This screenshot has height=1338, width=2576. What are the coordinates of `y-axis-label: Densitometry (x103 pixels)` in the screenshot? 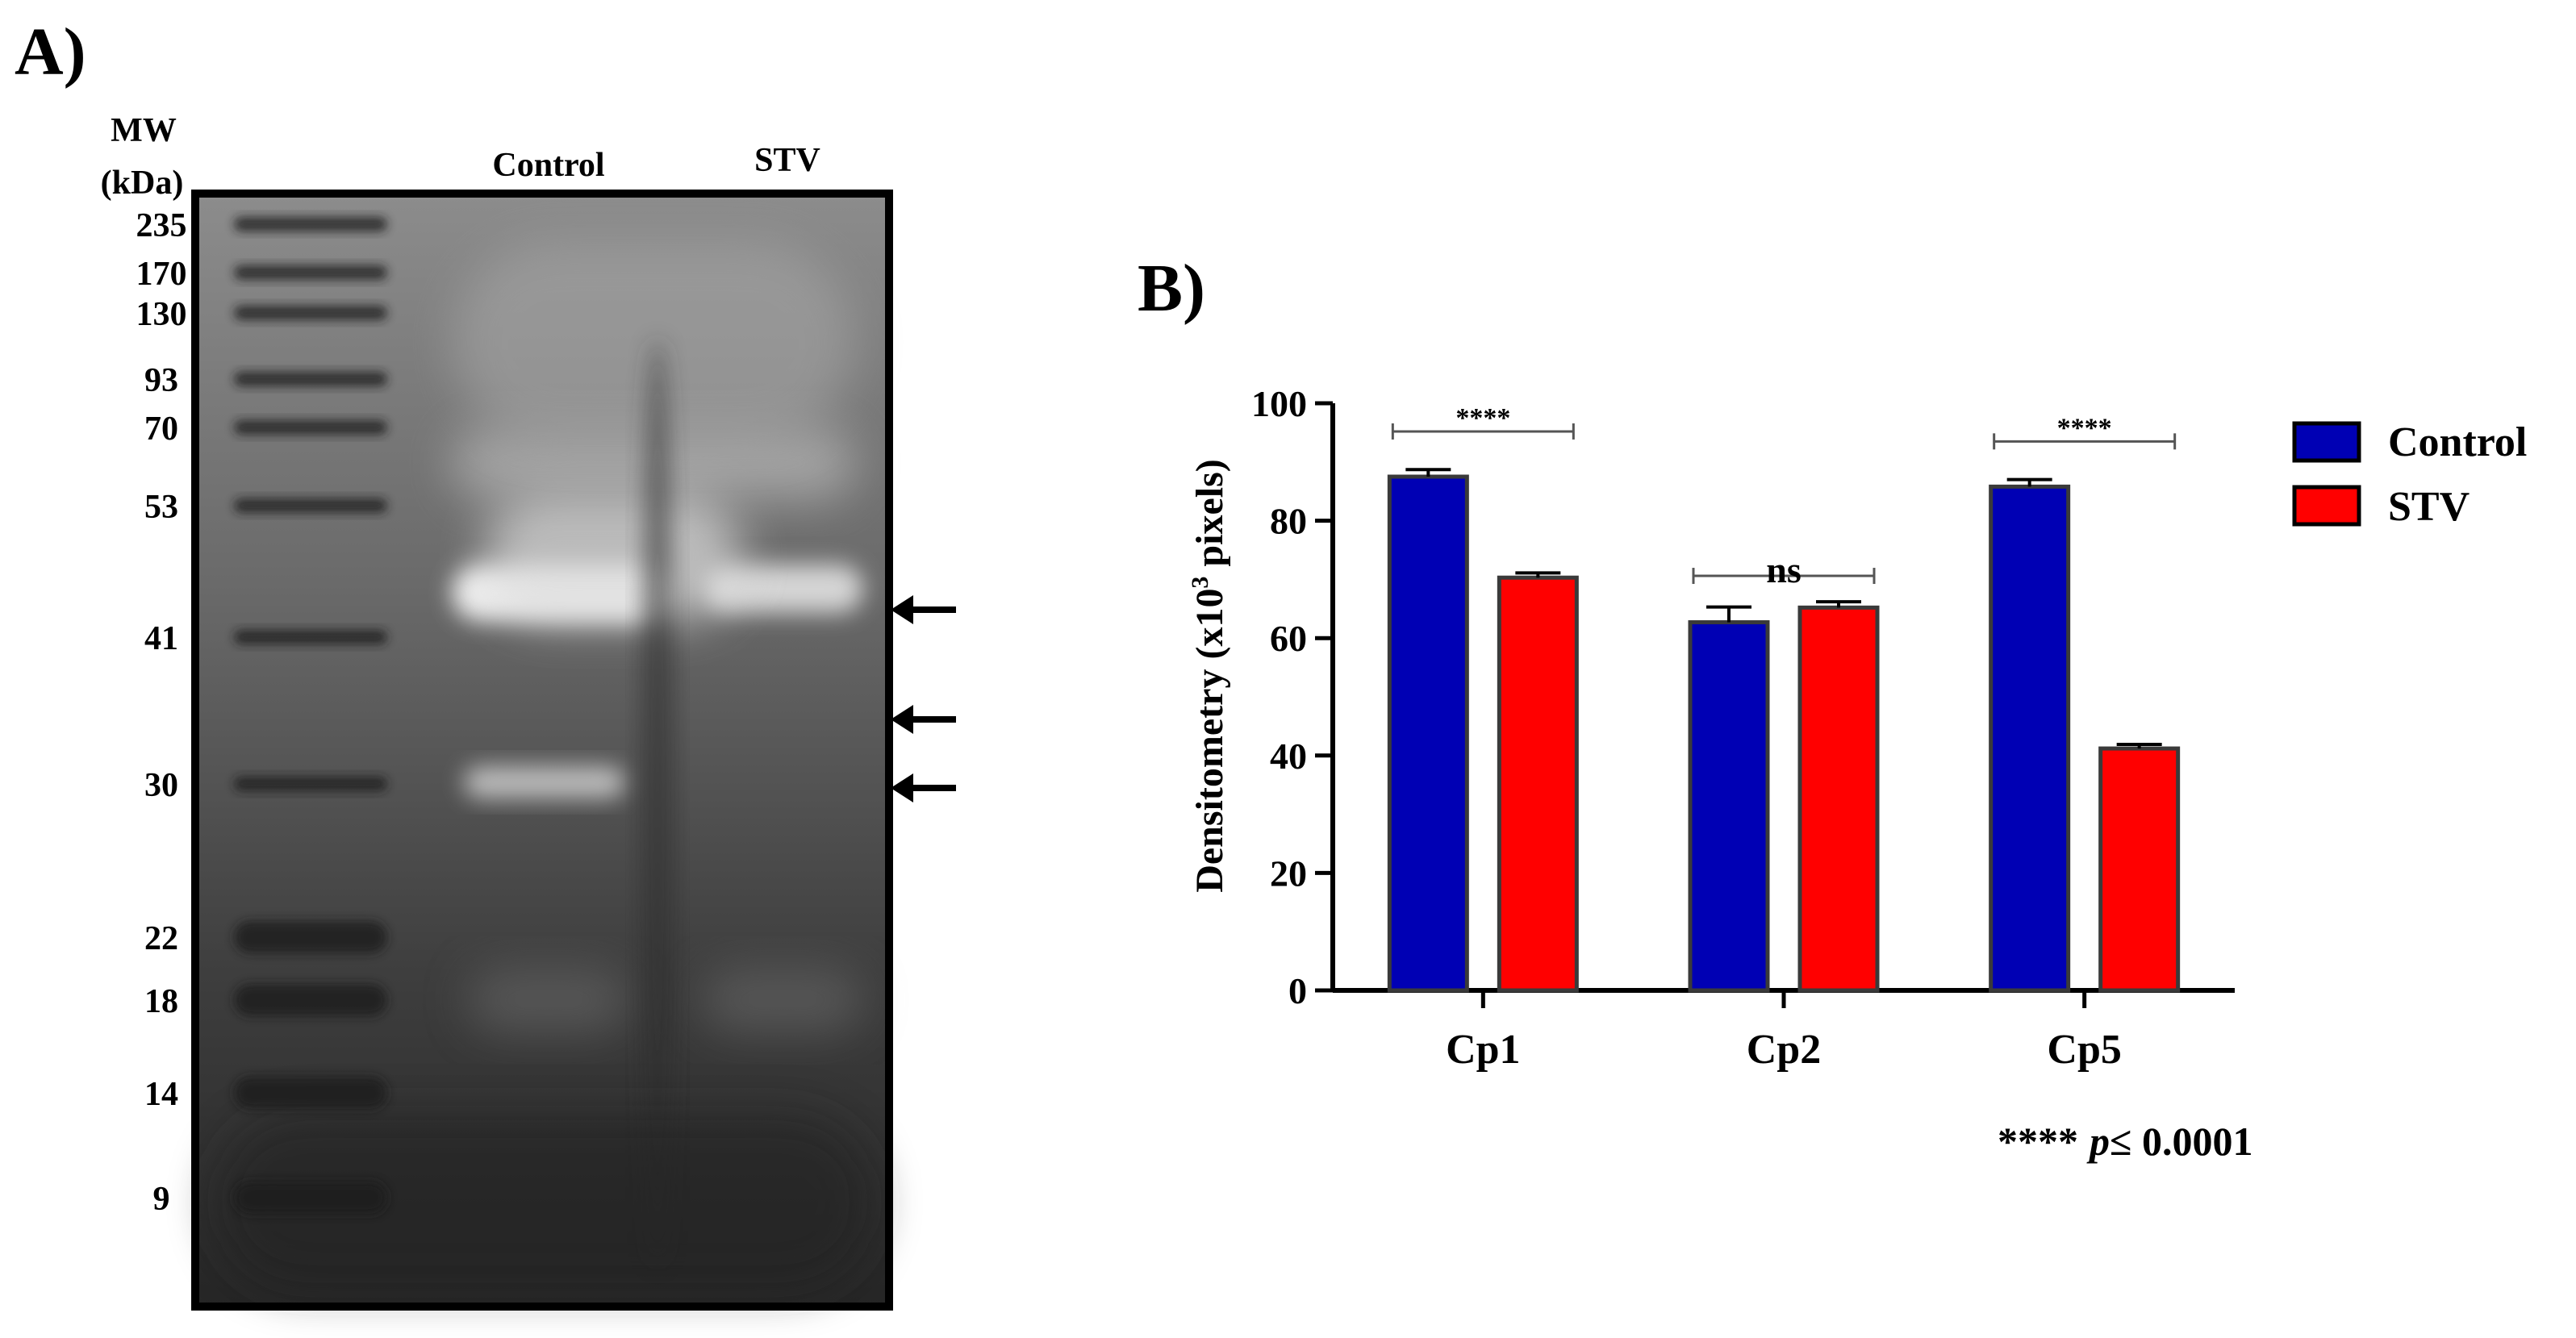 It's located at (1209, 676).